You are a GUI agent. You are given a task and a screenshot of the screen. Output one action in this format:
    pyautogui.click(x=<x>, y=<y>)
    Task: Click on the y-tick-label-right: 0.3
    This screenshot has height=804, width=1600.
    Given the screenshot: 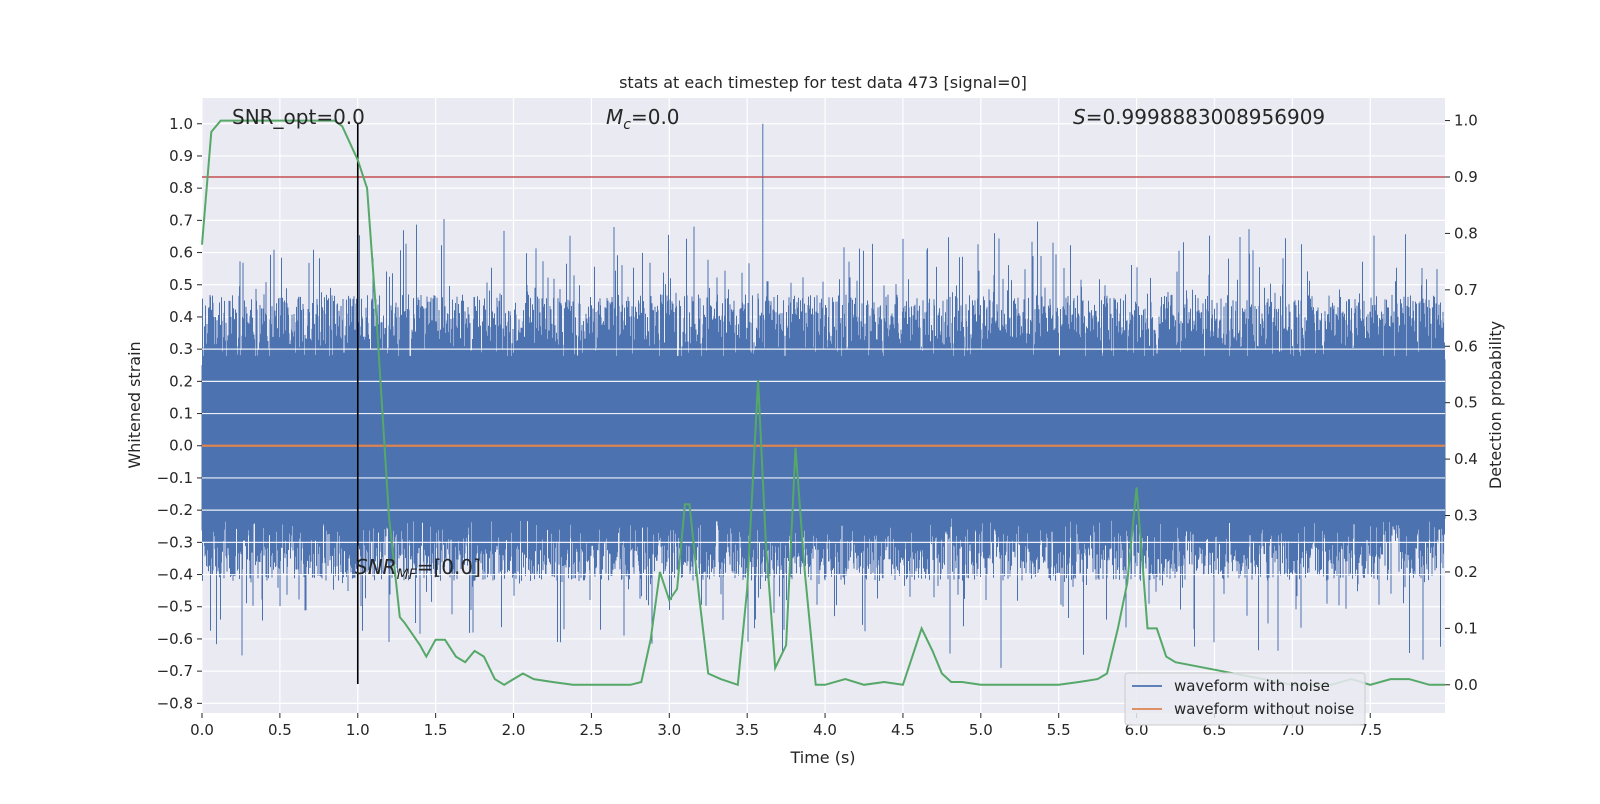 What is the action you would take?
    pyautogui.click(x=1466, y=516)
    